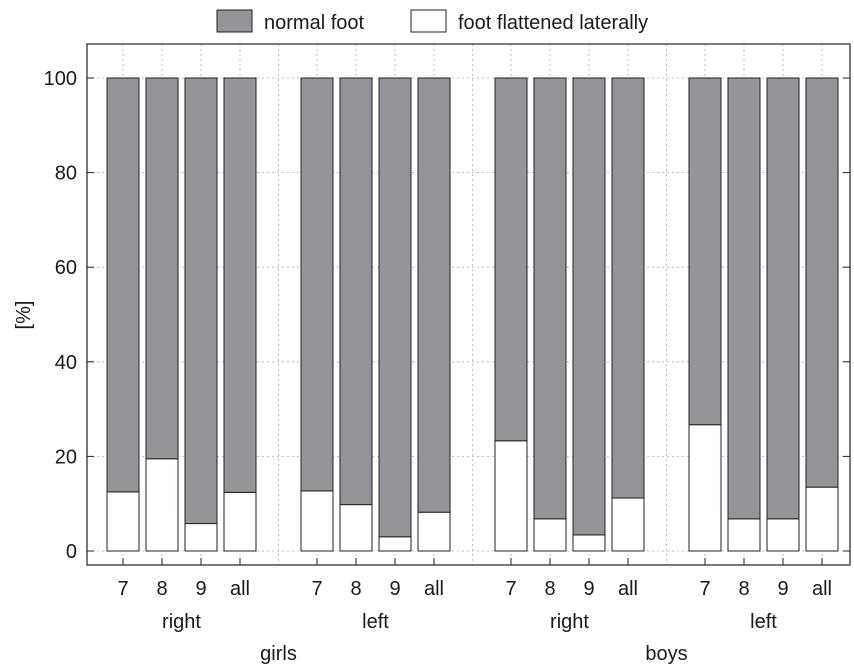  Describe the element at coordinates (234, 21) in the screenshot. I see `legend-swatch-normal-foot` at that location.